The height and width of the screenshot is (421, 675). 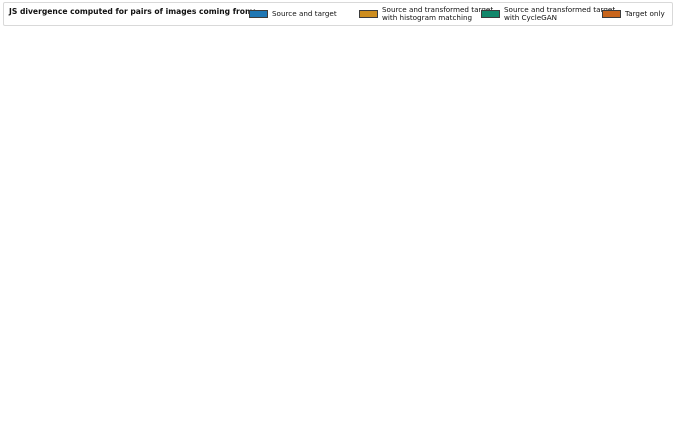 What do you see at coordinates (21, 379) in the screenshot?
I see `y-tick-label: 0.1` at bounding box center [21, 379].